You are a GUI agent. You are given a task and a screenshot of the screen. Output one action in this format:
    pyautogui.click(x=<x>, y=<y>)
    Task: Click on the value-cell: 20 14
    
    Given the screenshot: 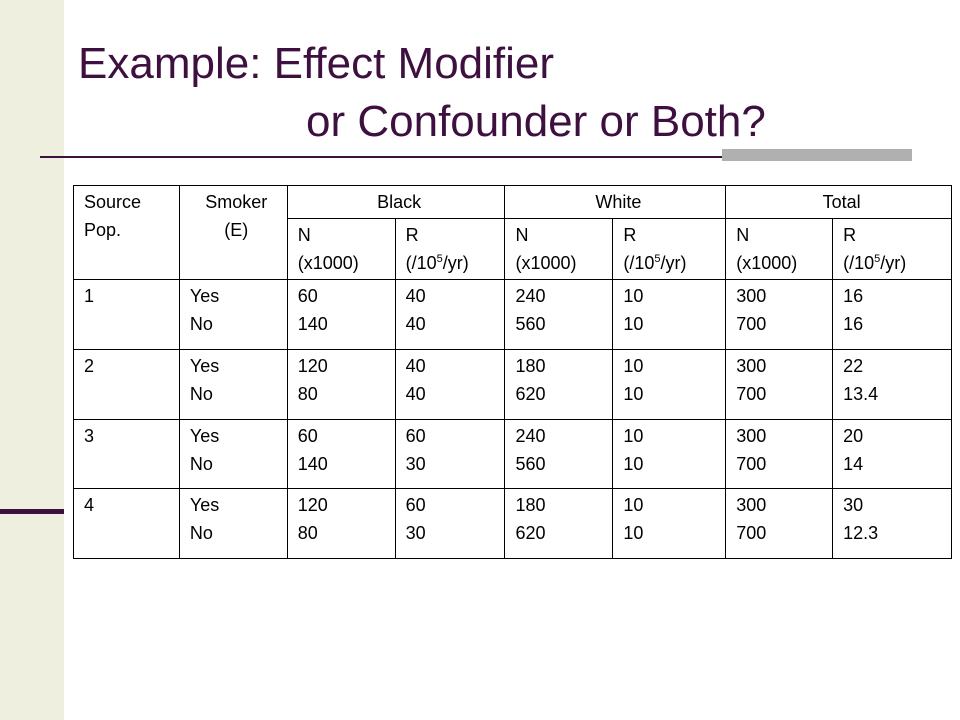 What is the action you would take?
    pyautogui.click(x=892, y=454)
    